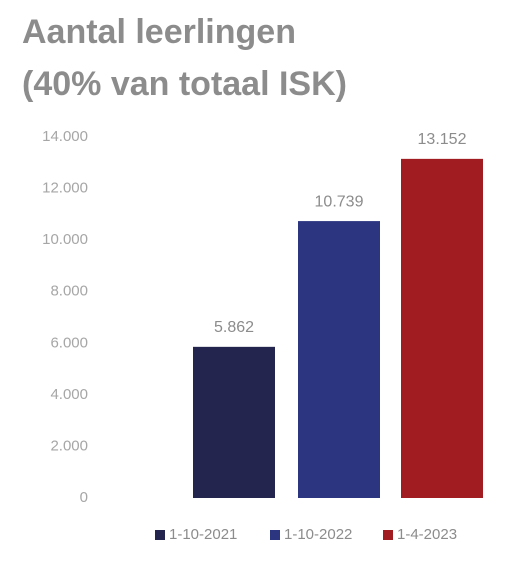 The image size is (527, 584). What do you see at coordinates (339, 201) in the screenshot?
I see `value-label: 10.739` at bounding box center [339, 201].